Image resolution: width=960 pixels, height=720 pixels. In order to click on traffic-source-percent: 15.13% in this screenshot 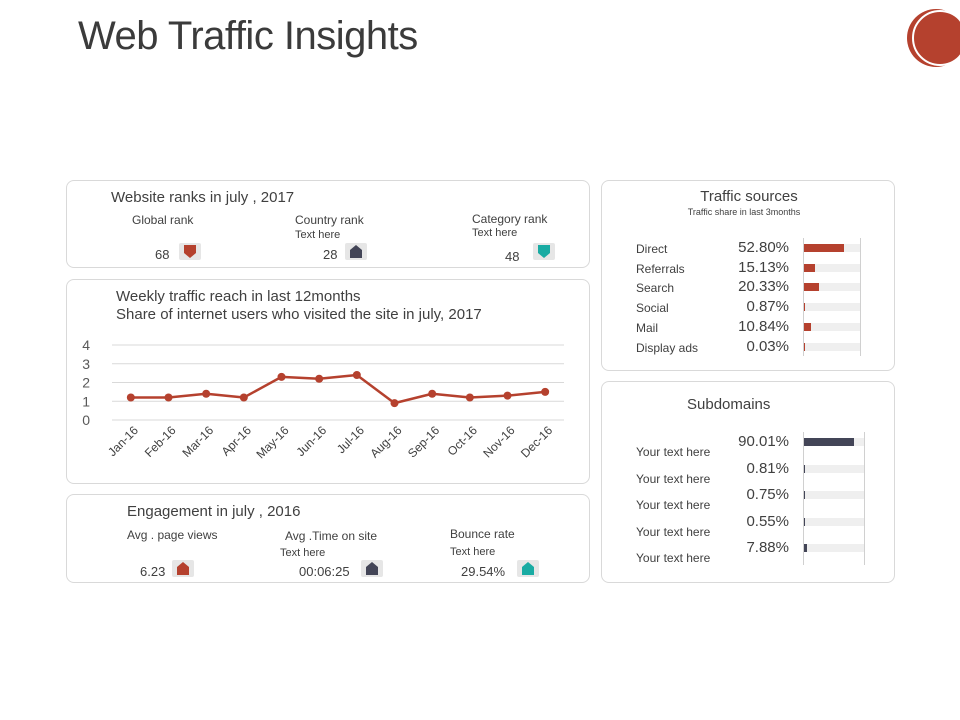, I will do `click(763, 267)`.